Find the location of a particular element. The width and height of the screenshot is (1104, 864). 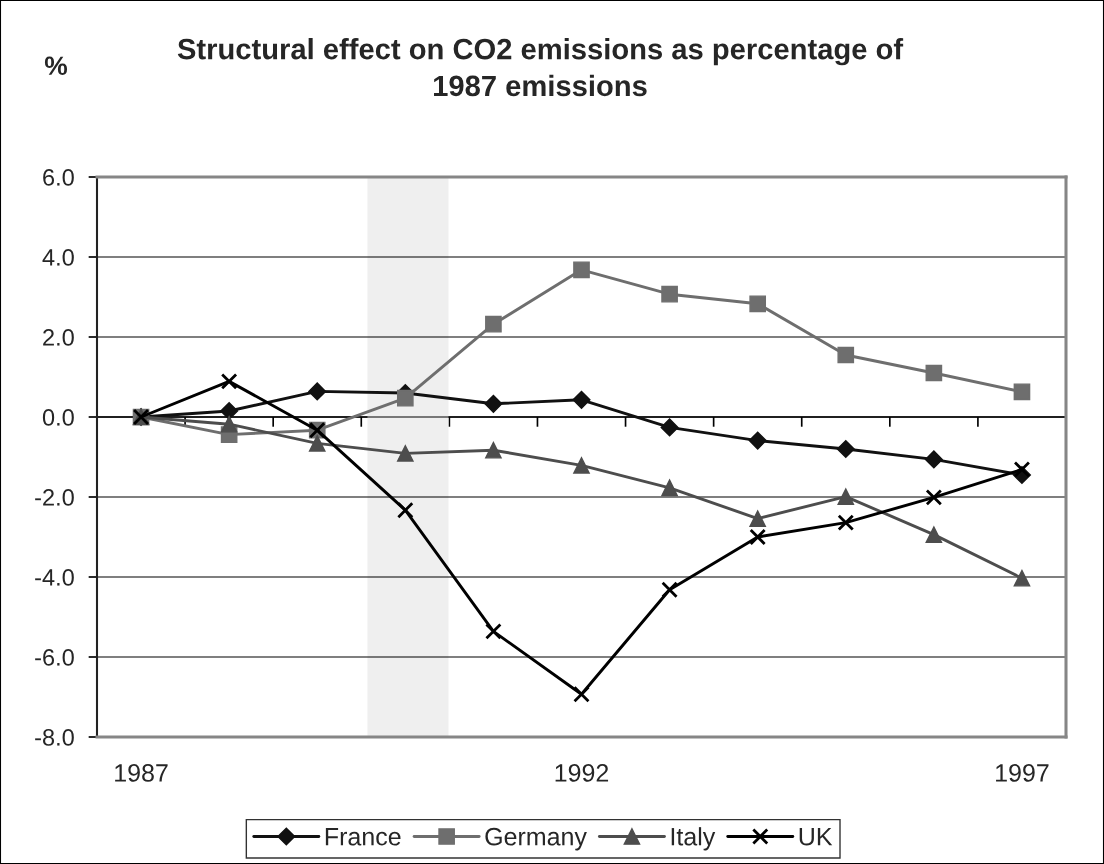

legend-label: Germany is located at coordinates (536, 839).